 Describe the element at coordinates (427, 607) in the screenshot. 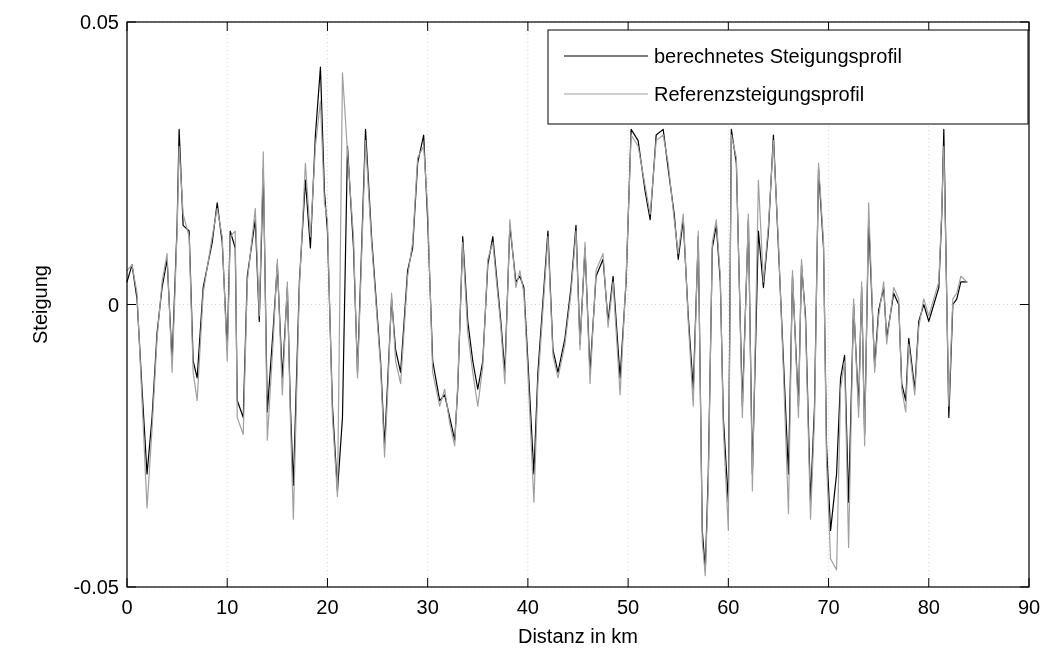

I see `x-tick-label: 30` at that location.